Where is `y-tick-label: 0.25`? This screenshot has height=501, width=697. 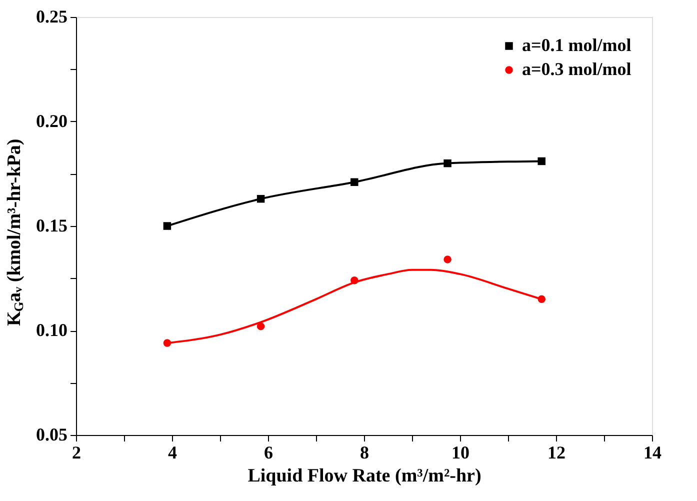
y-tick-label: 0.25 is located at coordinates (52, 16).